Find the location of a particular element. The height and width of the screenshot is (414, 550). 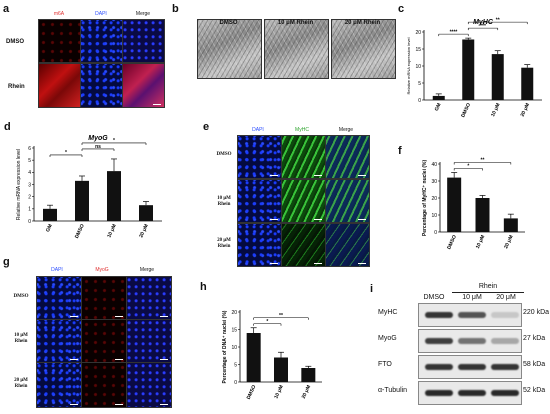

blot-size-3: 58 kDa is located at coordinates (534, 364).